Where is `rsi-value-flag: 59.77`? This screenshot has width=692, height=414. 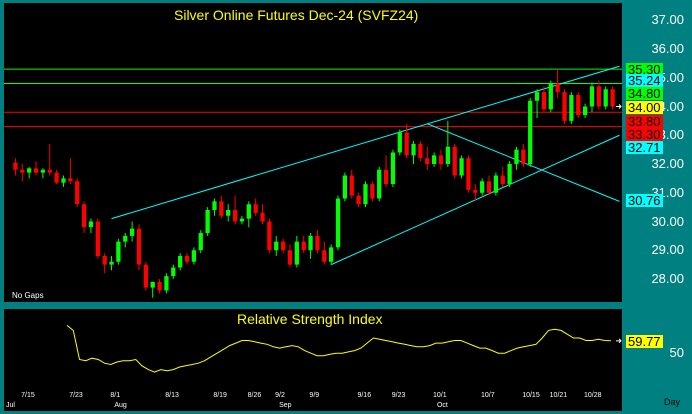
rsi-value-flag: 59.77 is located at coordinates (644, 341).